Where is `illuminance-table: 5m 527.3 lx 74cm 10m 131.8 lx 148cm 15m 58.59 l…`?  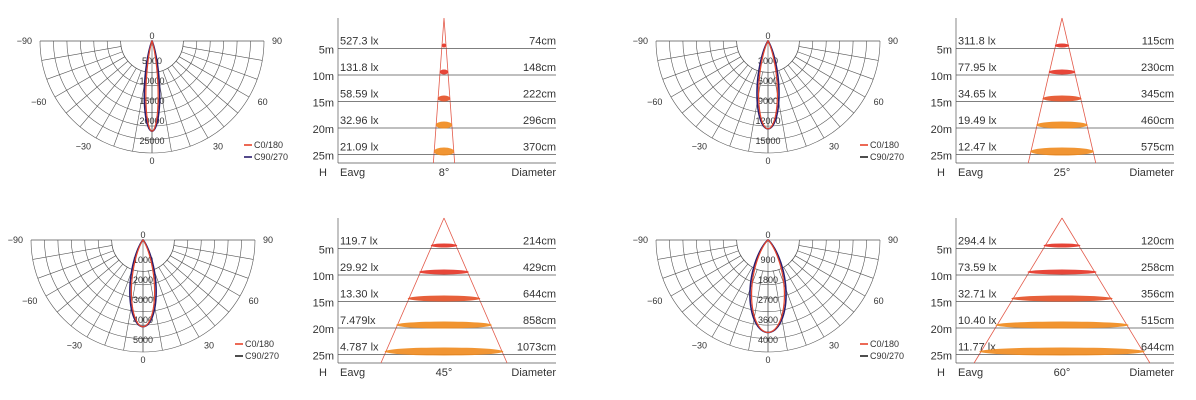 illuminance-table: 5m 527.3 lx 74cm 10m 131.8 lx 148cm 15m 58.59 l… is located at coordinates (434, 98).